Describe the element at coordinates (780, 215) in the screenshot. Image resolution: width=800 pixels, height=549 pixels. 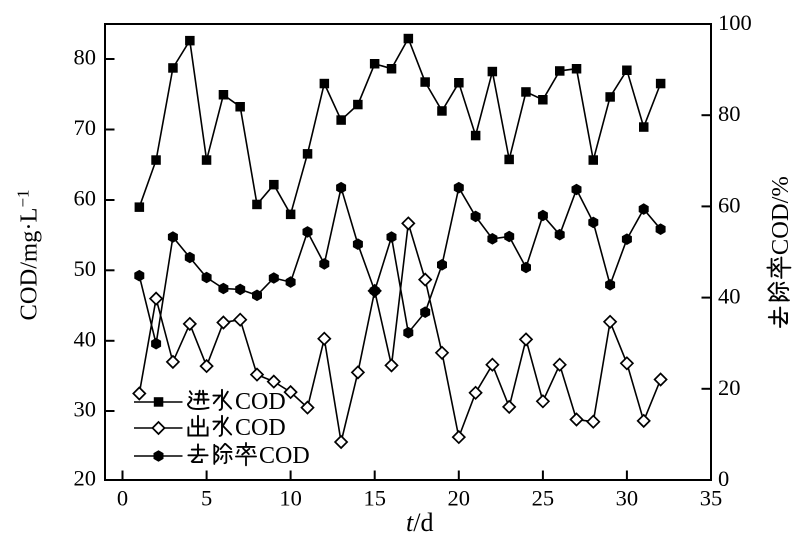
I see `svg-text: COD/%` at that location.